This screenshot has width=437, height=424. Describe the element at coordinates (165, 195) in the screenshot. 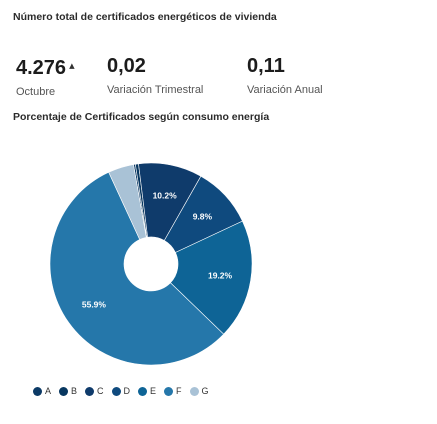

I see `slice-data-label-c: 10.2%` at that location.